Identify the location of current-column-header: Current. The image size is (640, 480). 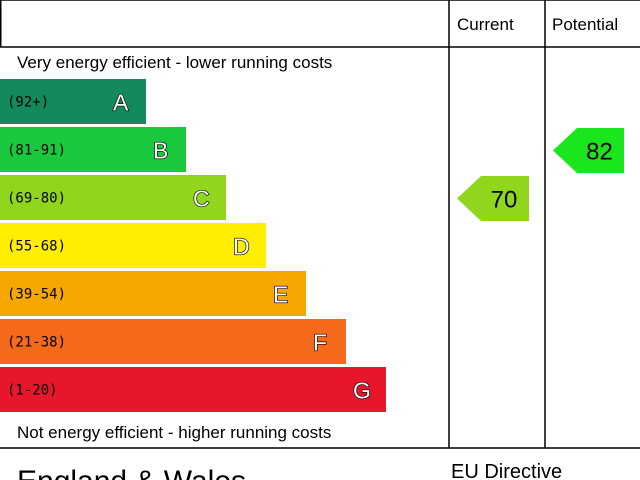
(485, 24).